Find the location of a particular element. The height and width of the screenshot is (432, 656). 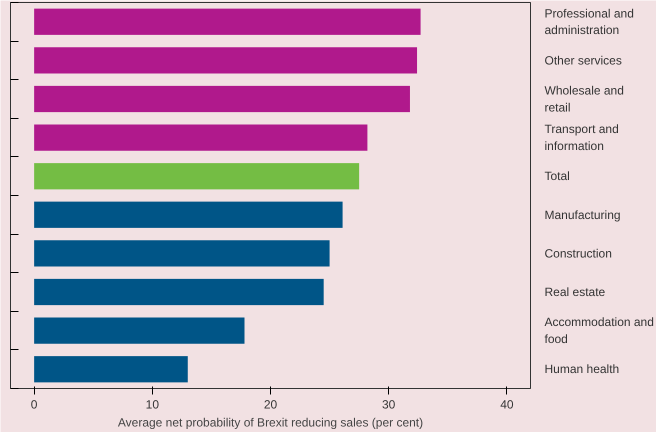

y-tick-label: Transport and information is located at coordinates (581, 137).